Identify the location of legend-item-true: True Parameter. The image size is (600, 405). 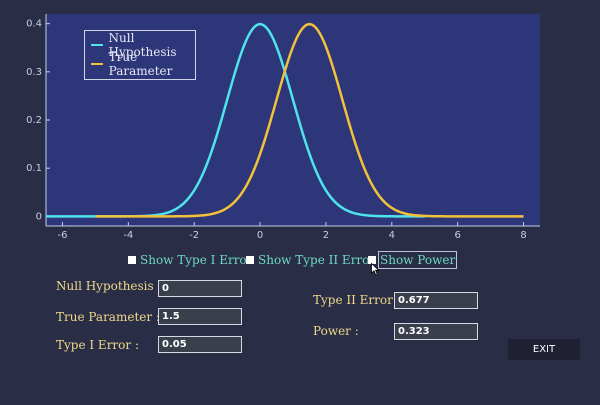
(143, 64).